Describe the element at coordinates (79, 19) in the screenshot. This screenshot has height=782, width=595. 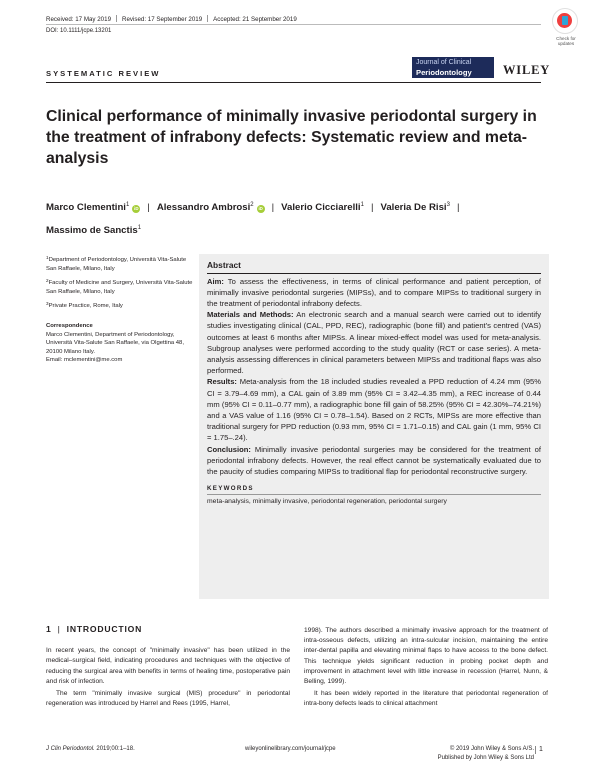
I see `received-date: Received: 17 May 2019` at that location.